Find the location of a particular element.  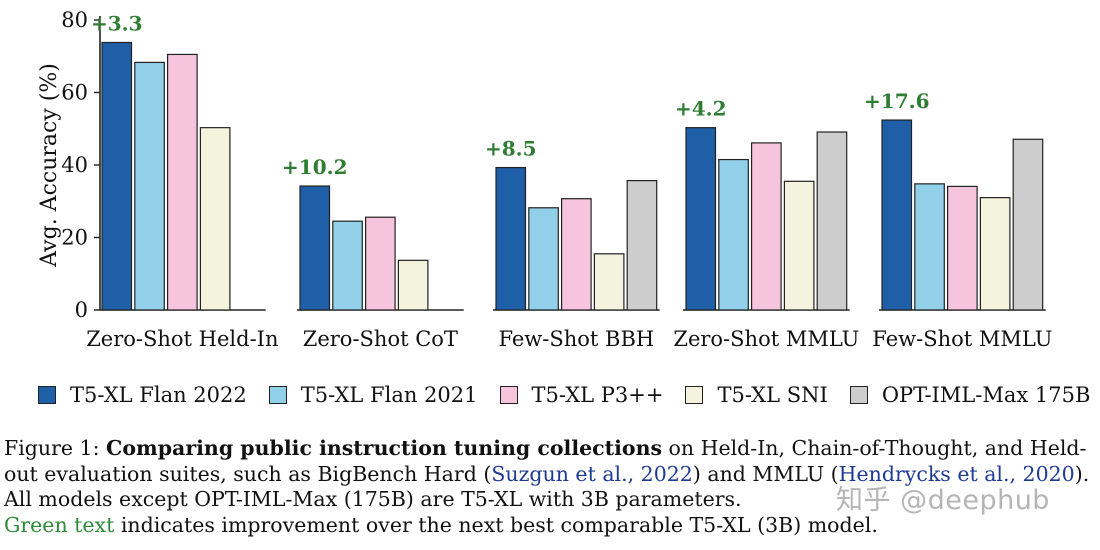

legend-item-sni: T5-XL SNI is located at coordinates (756, 395).